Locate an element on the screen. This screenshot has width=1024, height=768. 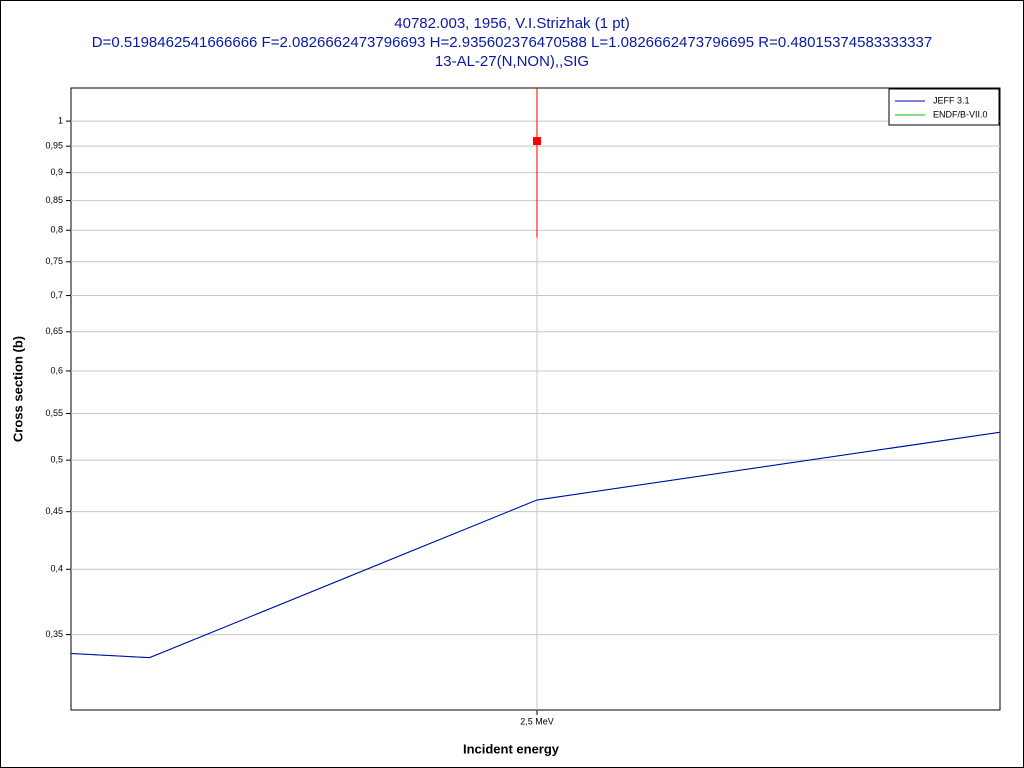
x-axis-label: Incident energy is located at coordinates (511, 748).